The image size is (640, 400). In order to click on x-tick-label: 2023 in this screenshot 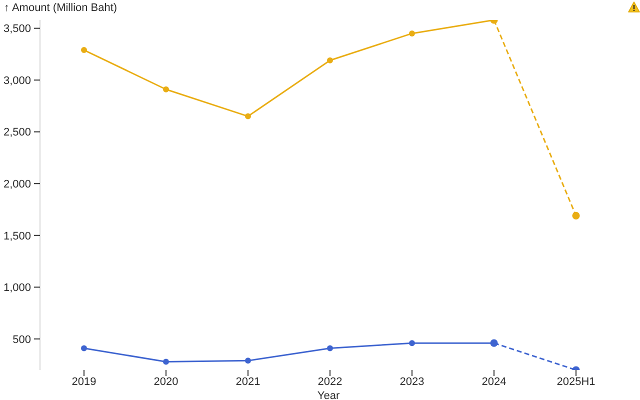, I will do `click(412, 382)`.